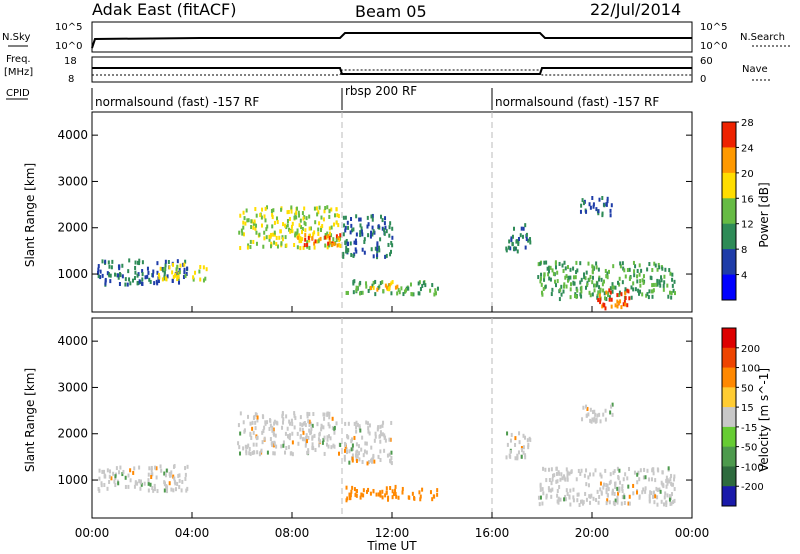  Describe the element at coordinates (492, 533) in the screenshot. I see `x-tick-label: 16:00` at that location.